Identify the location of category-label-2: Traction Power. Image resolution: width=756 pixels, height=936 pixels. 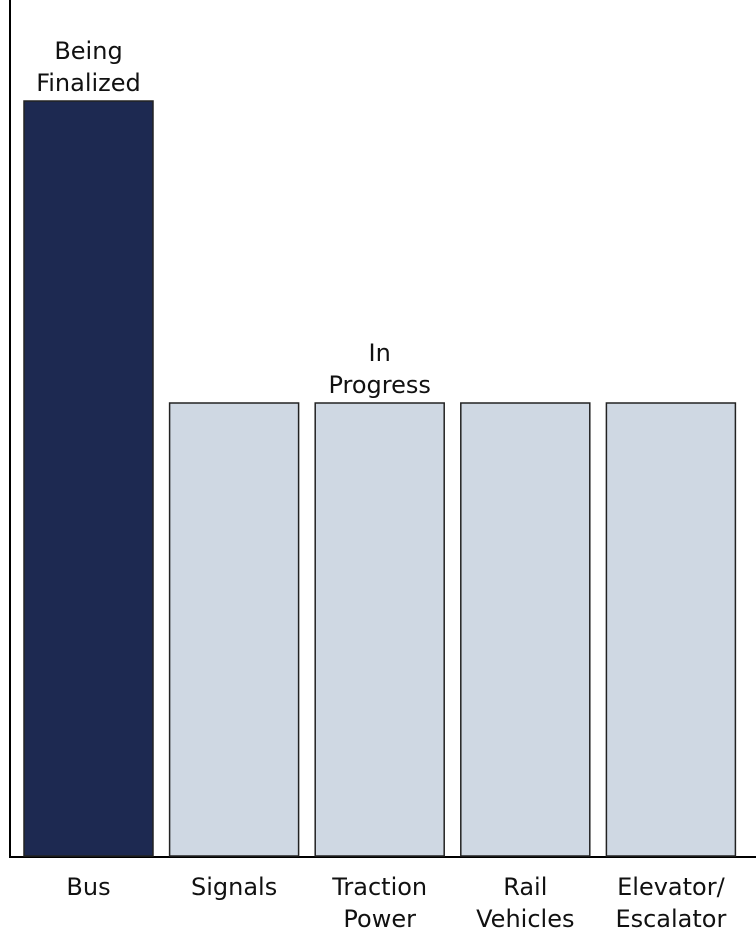
(379, 903).